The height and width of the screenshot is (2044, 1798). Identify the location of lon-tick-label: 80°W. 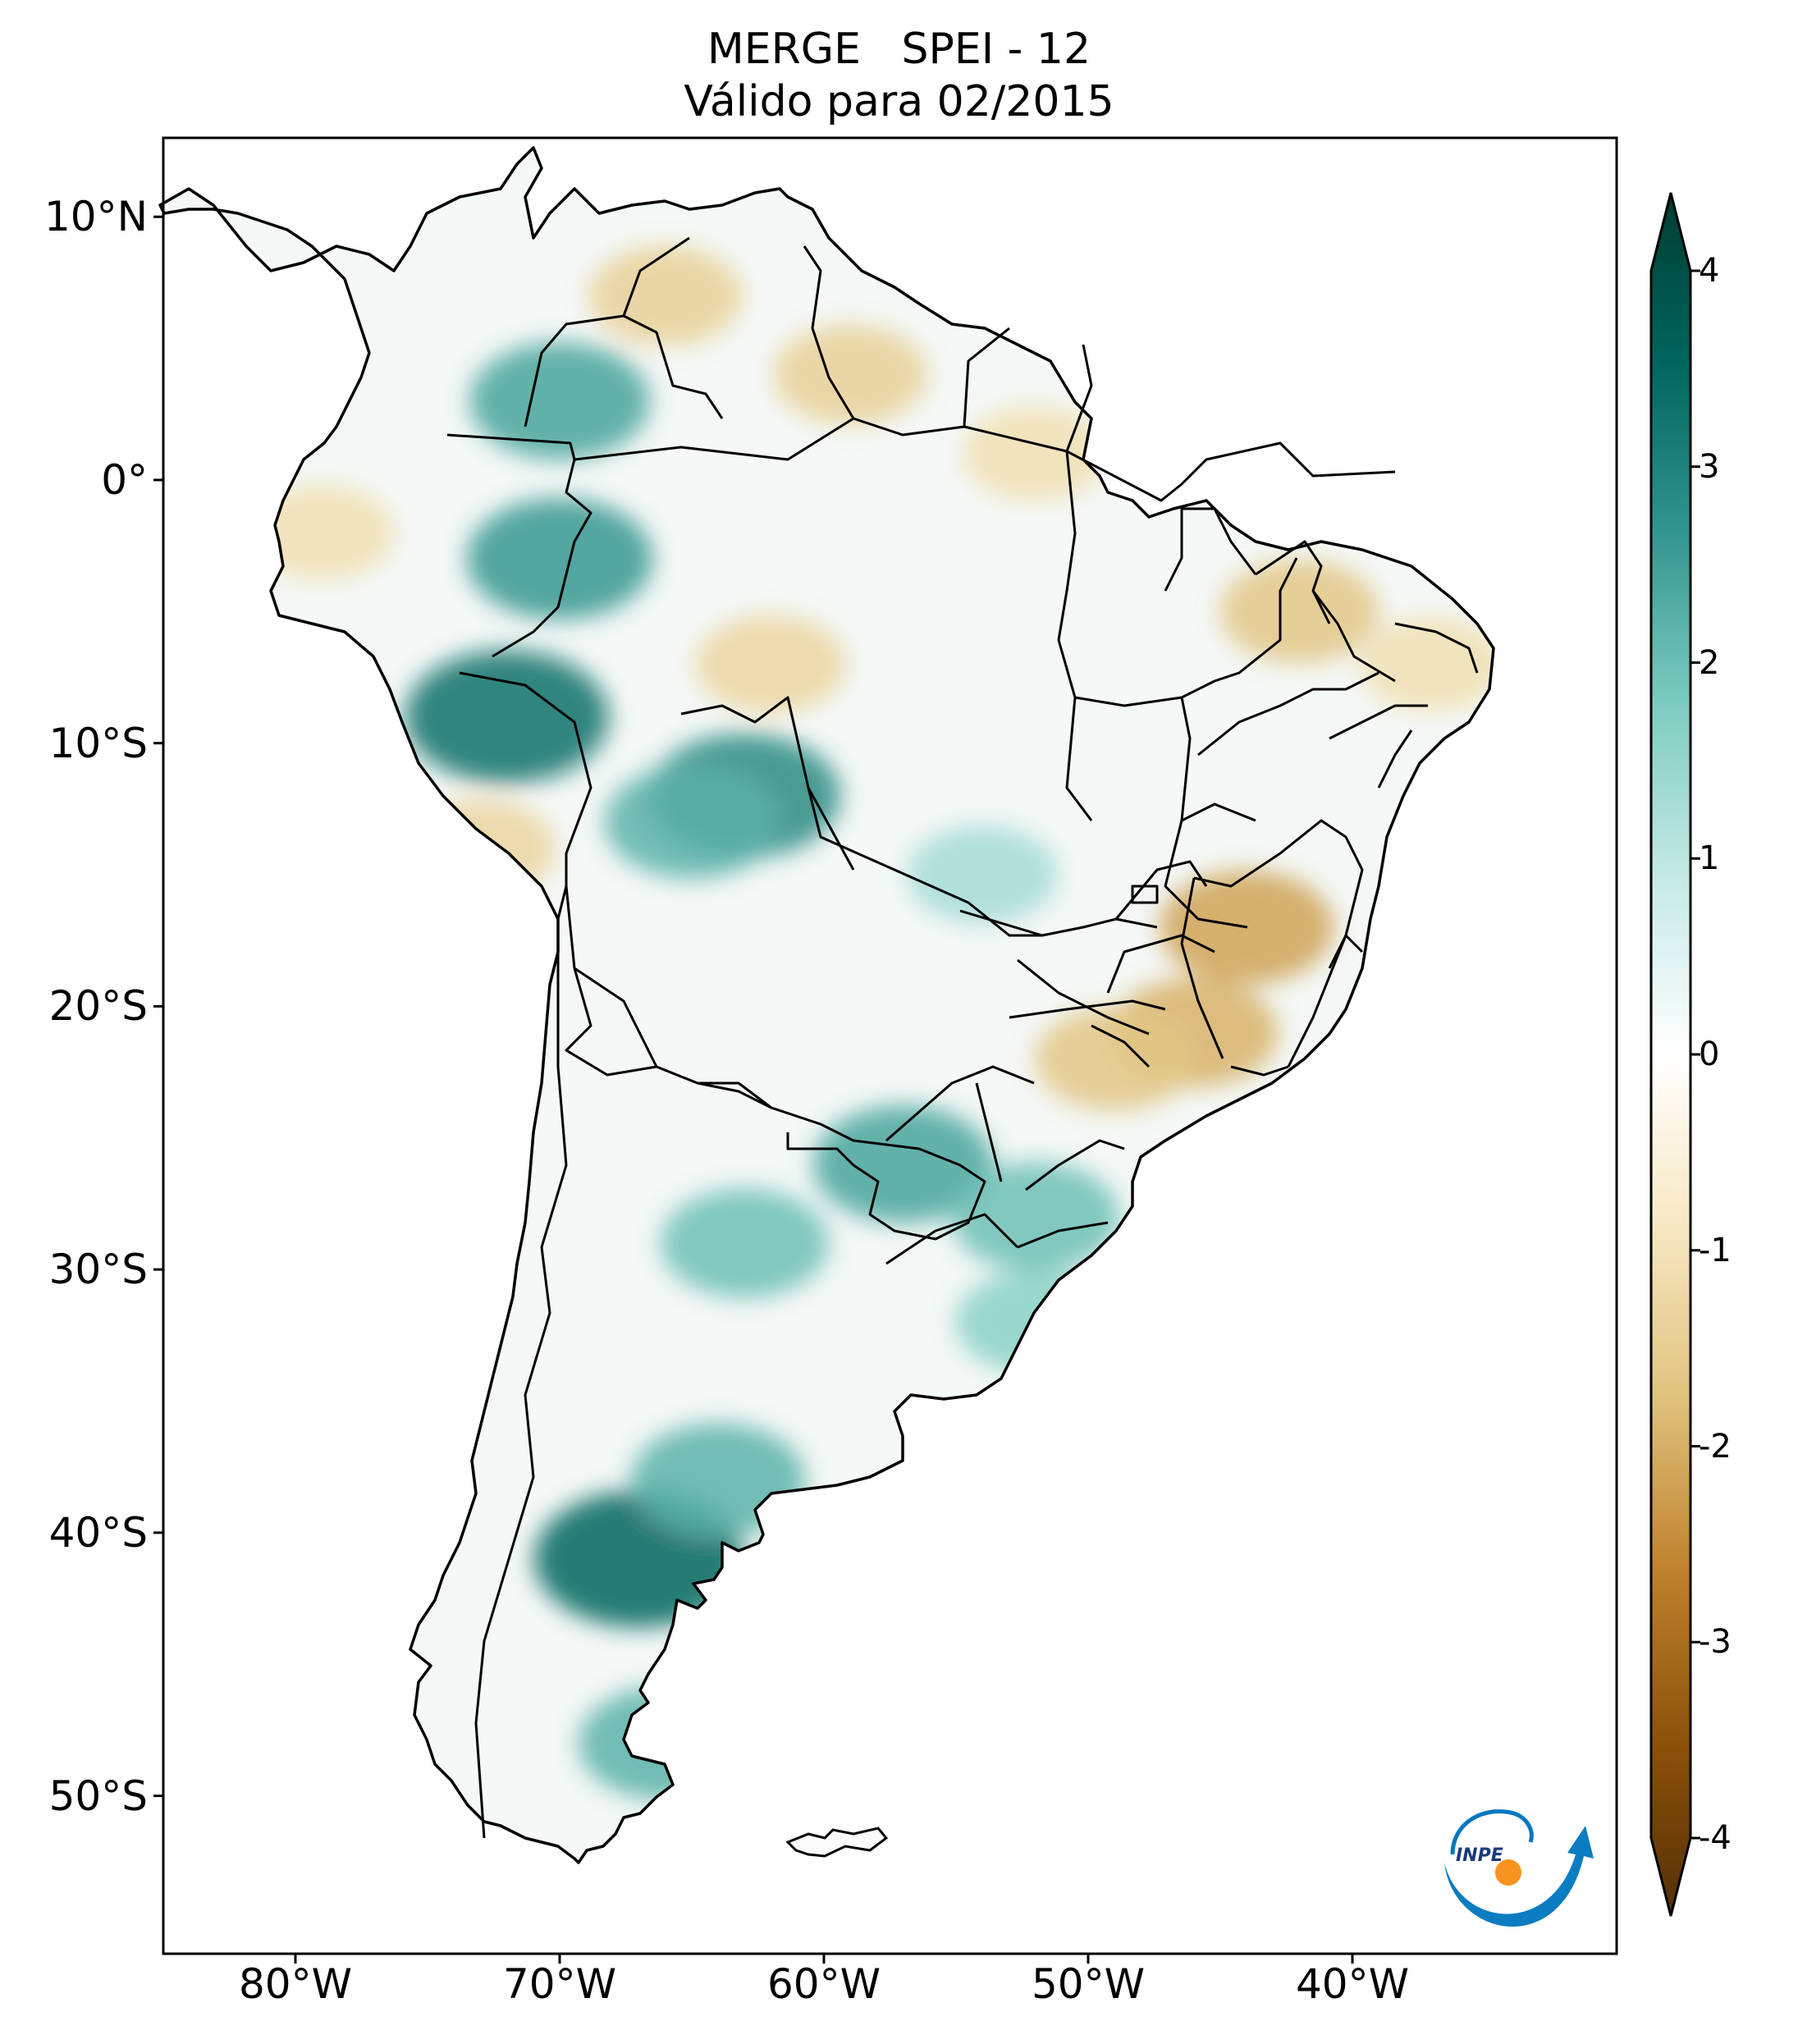
(295, 1984).